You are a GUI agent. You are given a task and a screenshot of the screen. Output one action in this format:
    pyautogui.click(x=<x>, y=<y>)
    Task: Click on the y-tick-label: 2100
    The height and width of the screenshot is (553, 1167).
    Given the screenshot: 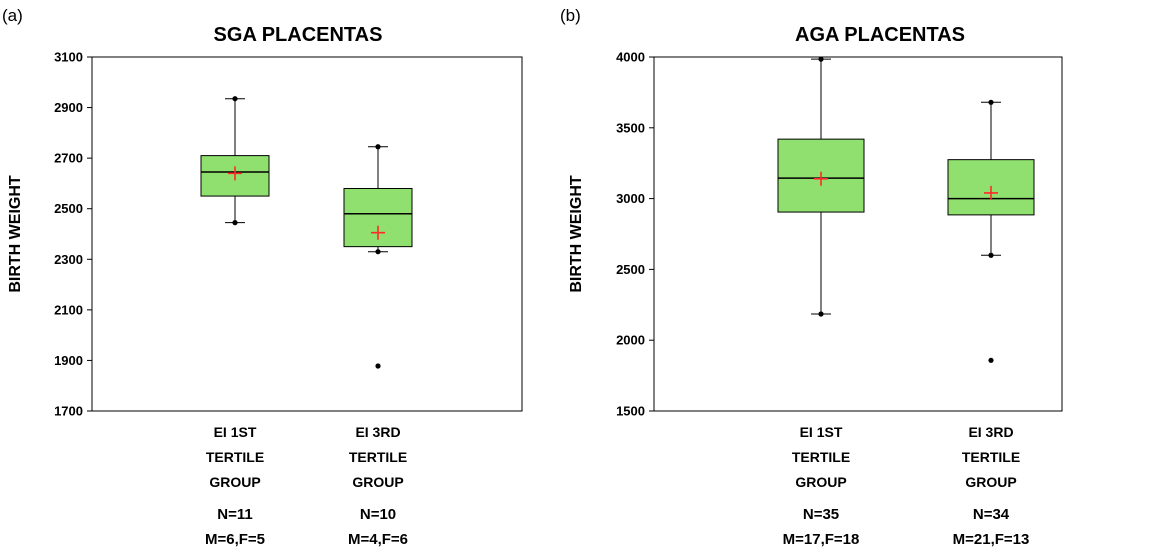 What is the action you would take?
    pyautogui.click(x=68, y=309)
    